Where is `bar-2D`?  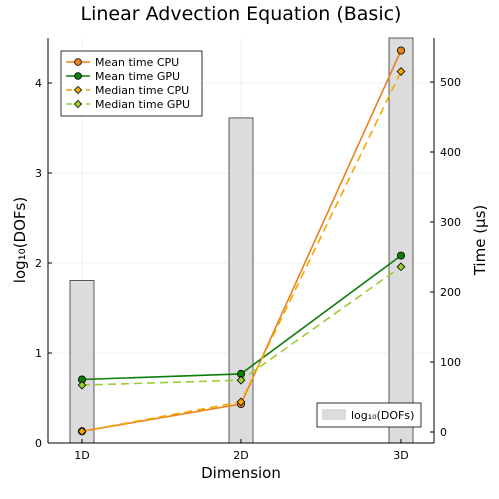 bar-2D is located at coordinates (241, 280).